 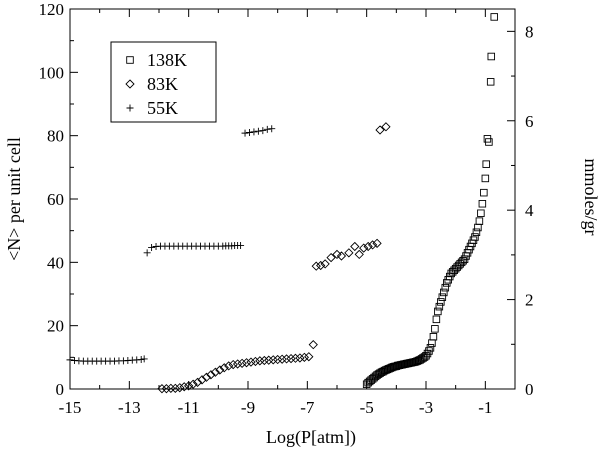 I want to click on y2-tick-label: 4, so click(x=529, y=210).